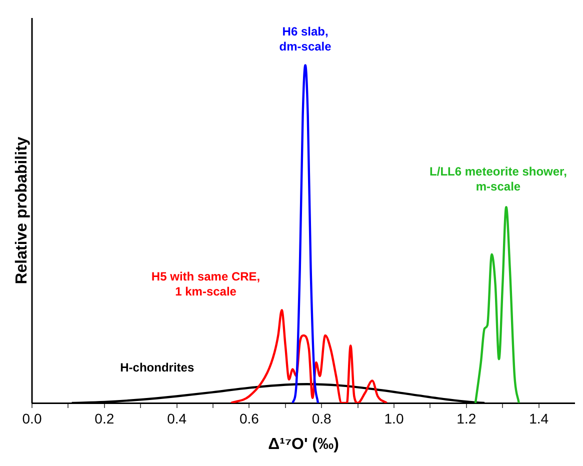  Describe the element at coordinates (177, 418) in the screenshot. I see `x-tick-label: 0.4` at that location.